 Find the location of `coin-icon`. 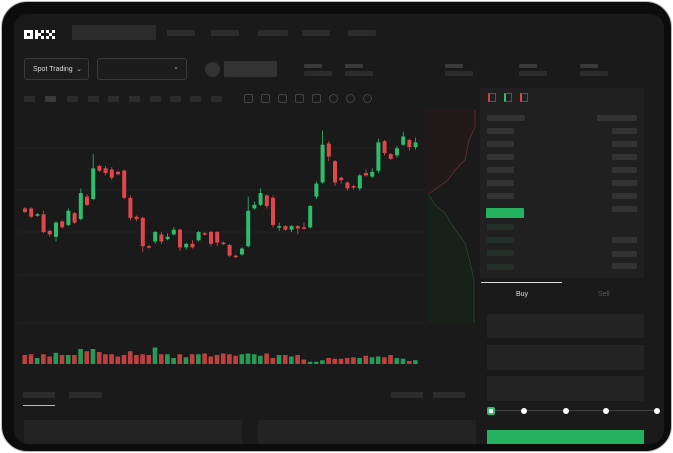

coin-icon is located at coordinates (212, 69).